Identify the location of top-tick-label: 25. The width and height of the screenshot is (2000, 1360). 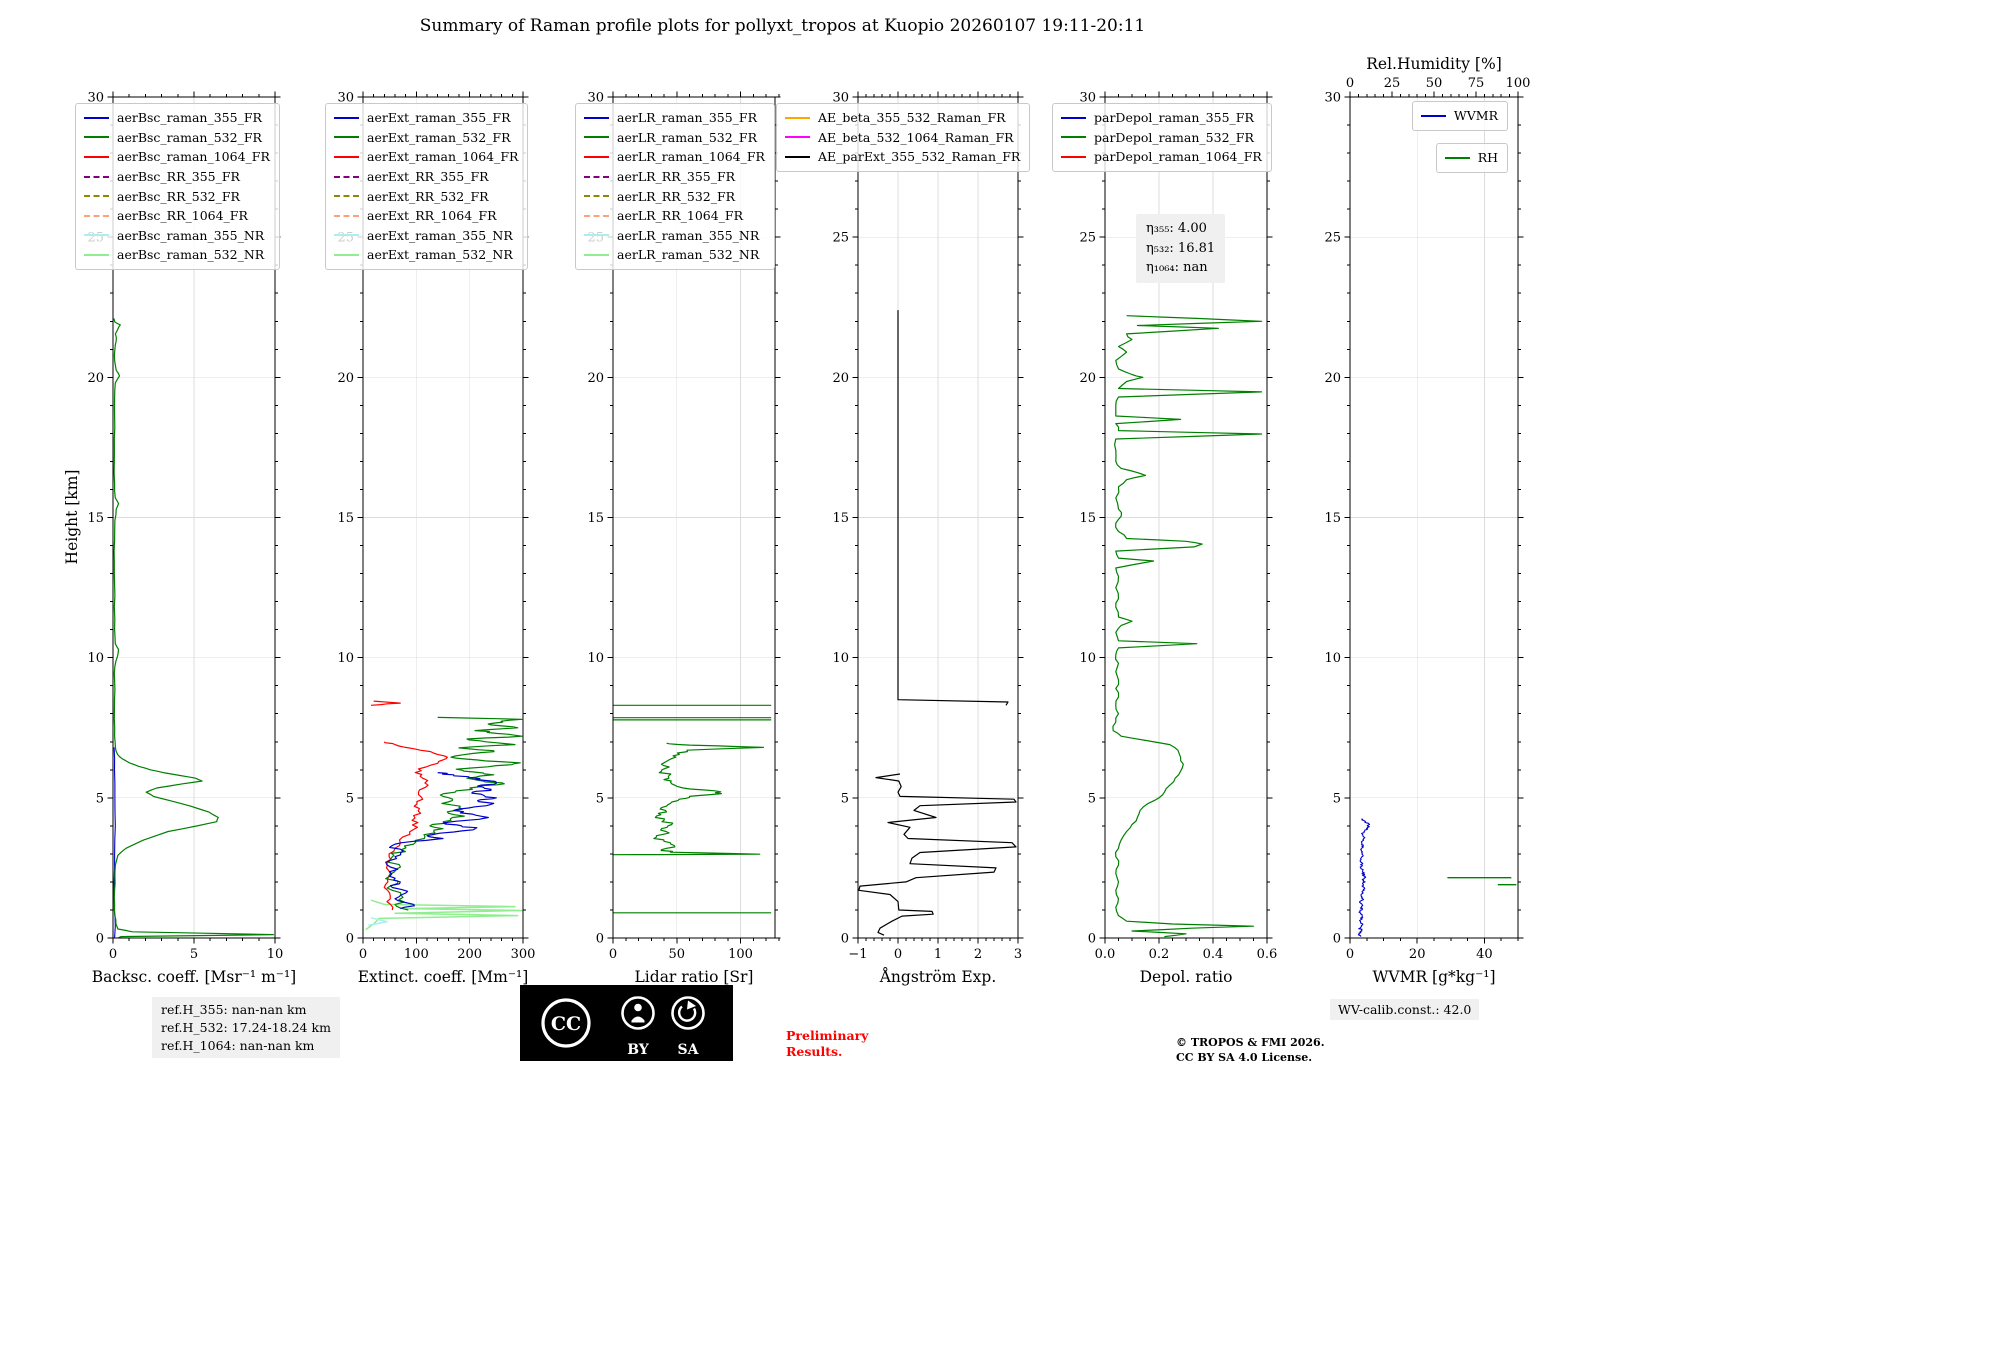
(1392, 83).